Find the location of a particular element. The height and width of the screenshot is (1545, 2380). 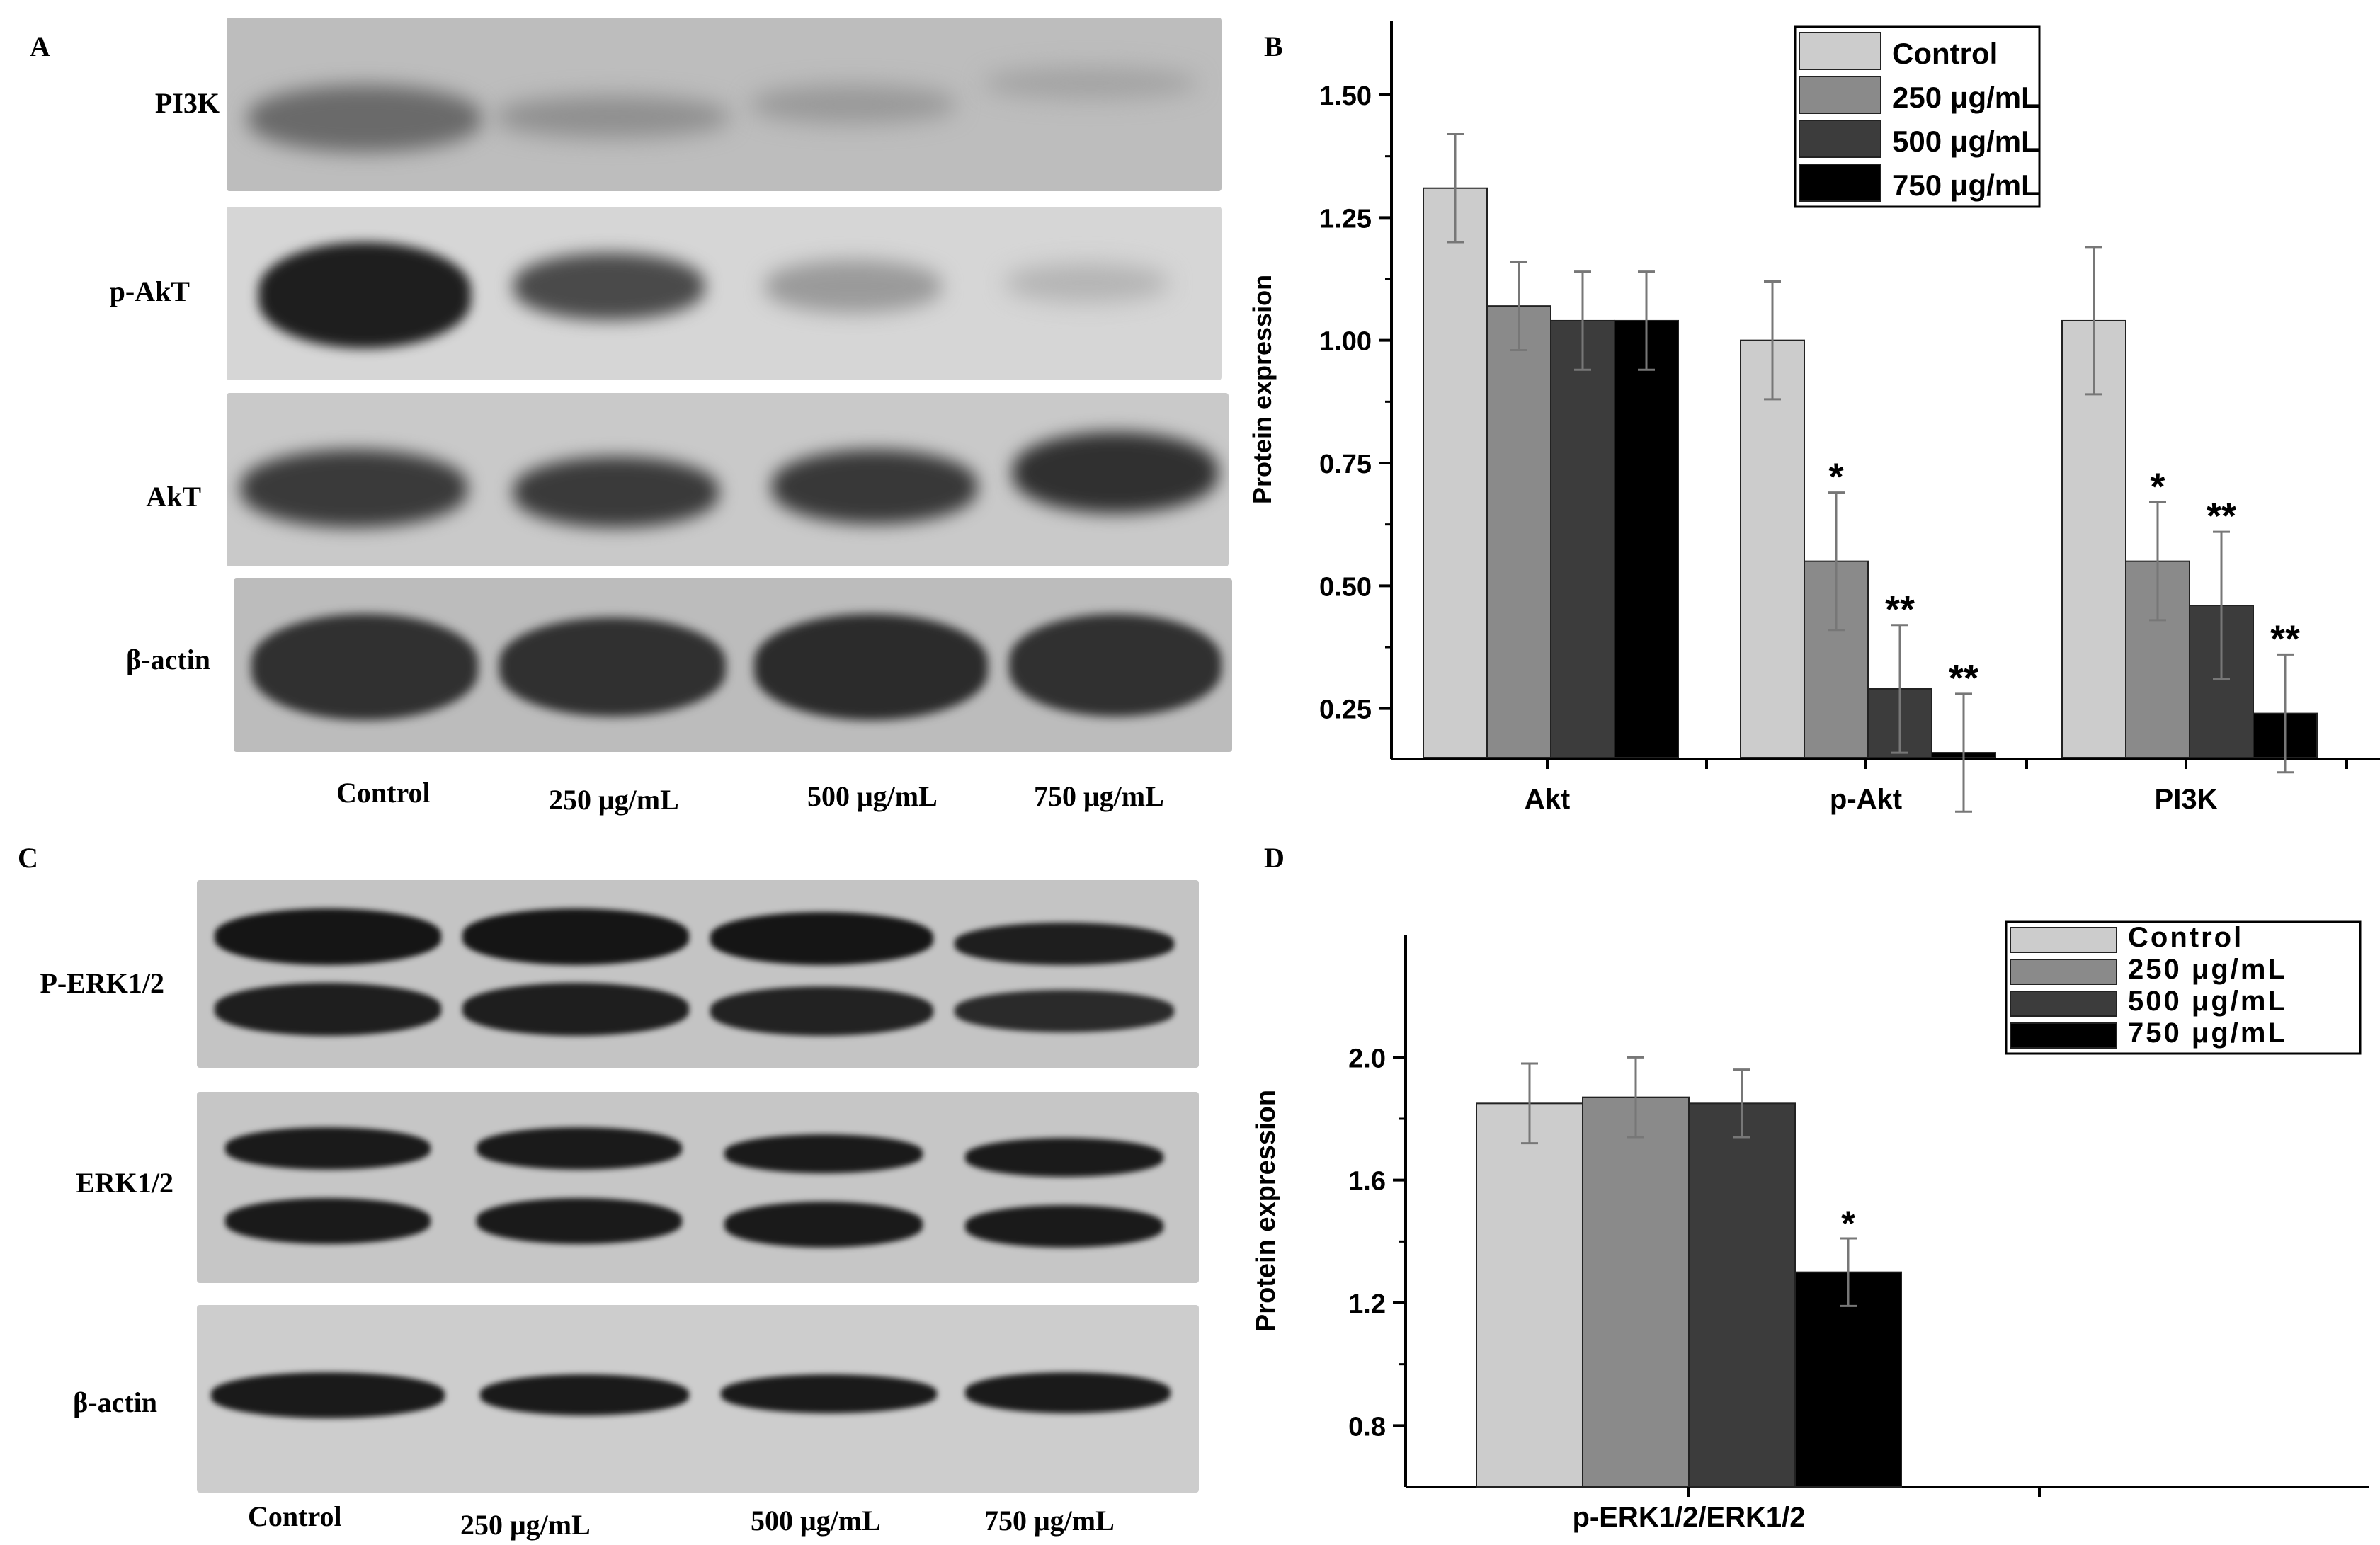

panel-letter-d: D is located at coordinates (1274, 858).